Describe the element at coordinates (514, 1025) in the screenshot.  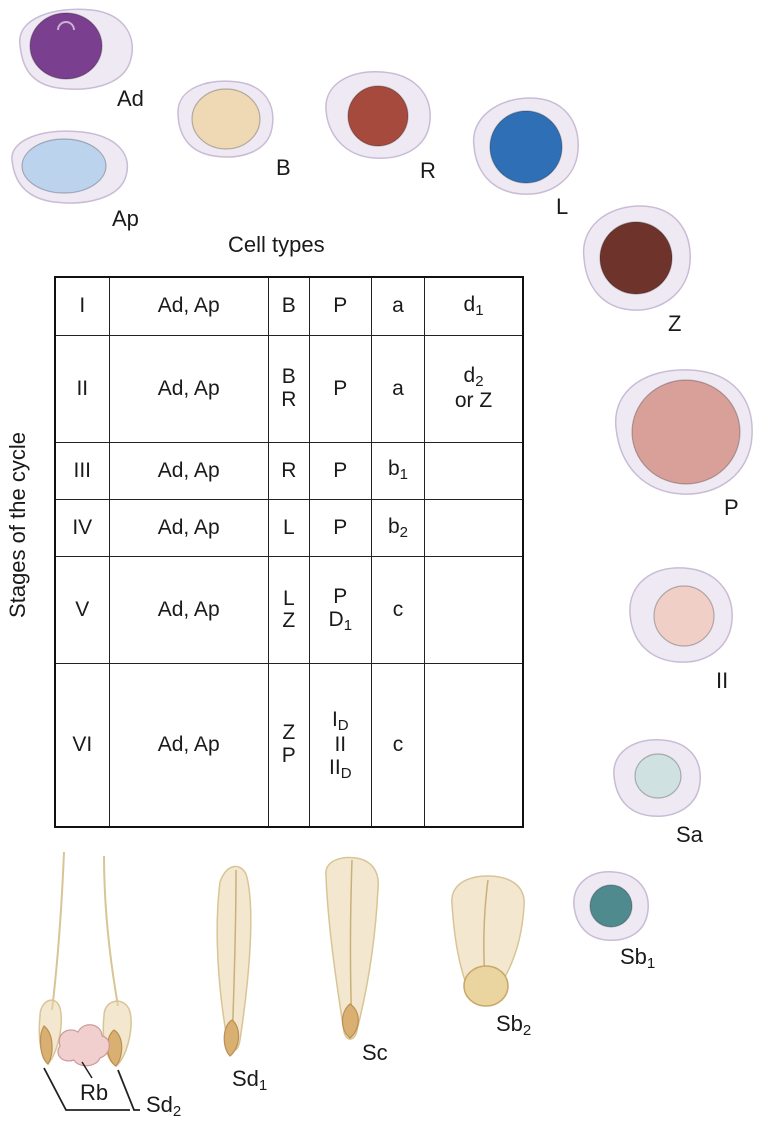
I see `label-sb2: Sb2` at that location.